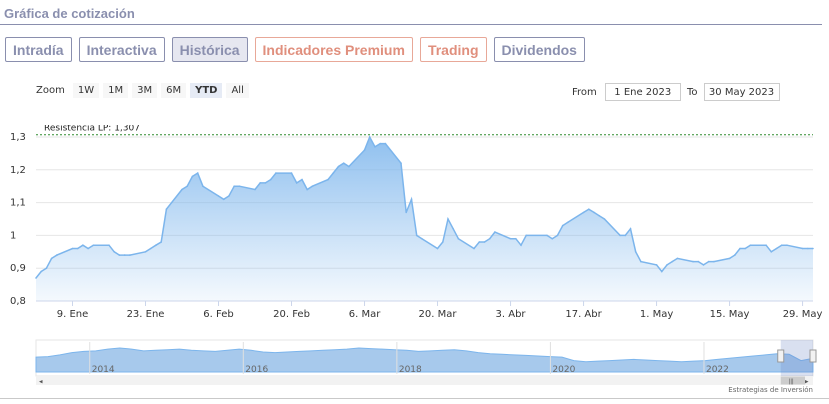 The height and width of the screenshot is (404, 829). I want to click on navigator: 2014 2016 2018 2020 2022 ◂ ▸ |||, so click(414, 362).